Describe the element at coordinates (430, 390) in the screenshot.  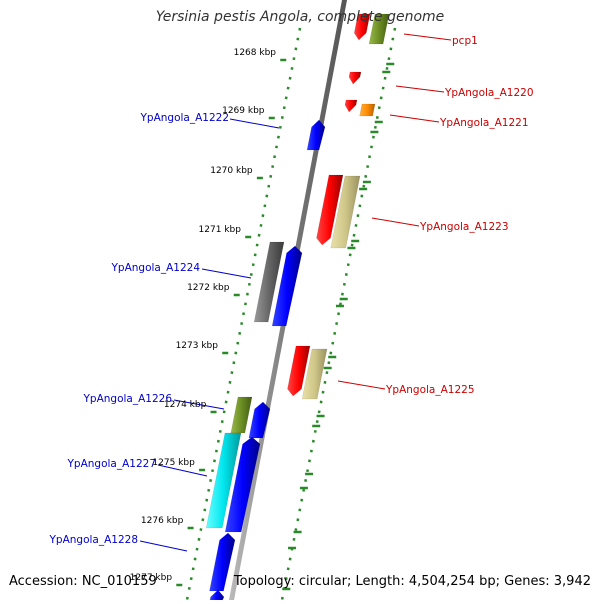
I see `gene-label: YpAngola_A1225` at that location.